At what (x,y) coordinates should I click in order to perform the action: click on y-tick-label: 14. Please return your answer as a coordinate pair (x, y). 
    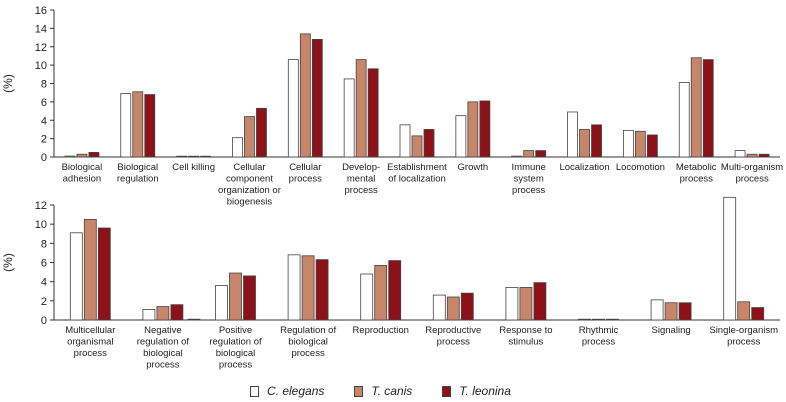
    Looking at the image, I should click on (41, 29).